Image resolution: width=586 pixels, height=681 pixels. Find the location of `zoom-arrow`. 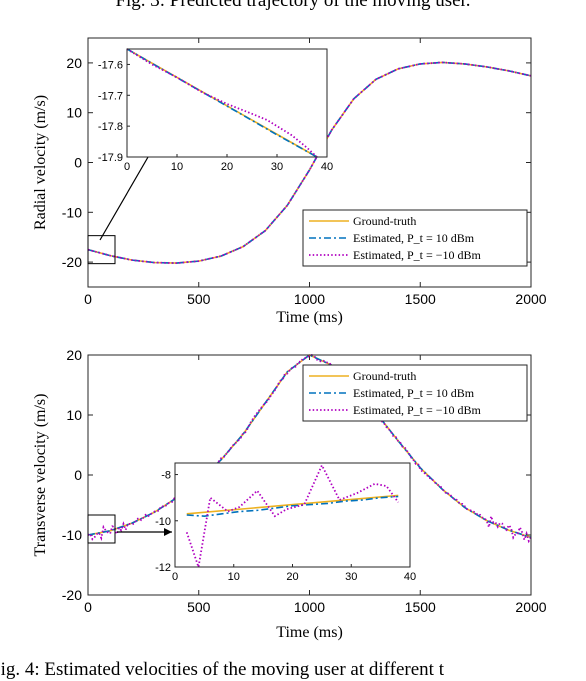

zoom-arrow is located at coordinates (127, 192).